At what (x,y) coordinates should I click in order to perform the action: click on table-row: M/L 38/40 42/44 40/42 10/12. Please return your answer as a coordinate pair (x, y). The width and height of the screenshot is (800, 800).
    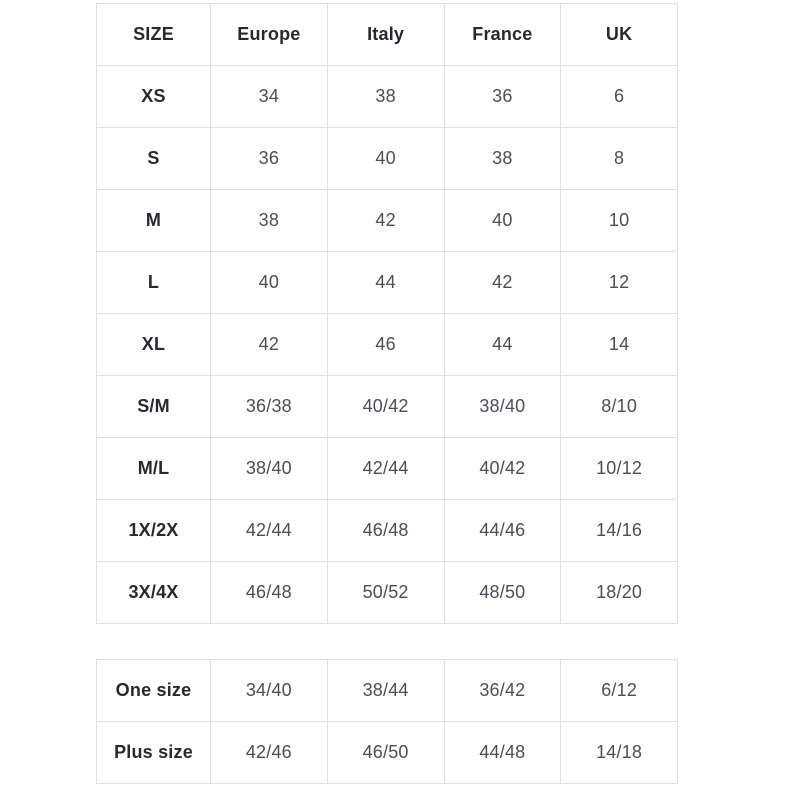
    Looking at the image, I should click on (387, 468).